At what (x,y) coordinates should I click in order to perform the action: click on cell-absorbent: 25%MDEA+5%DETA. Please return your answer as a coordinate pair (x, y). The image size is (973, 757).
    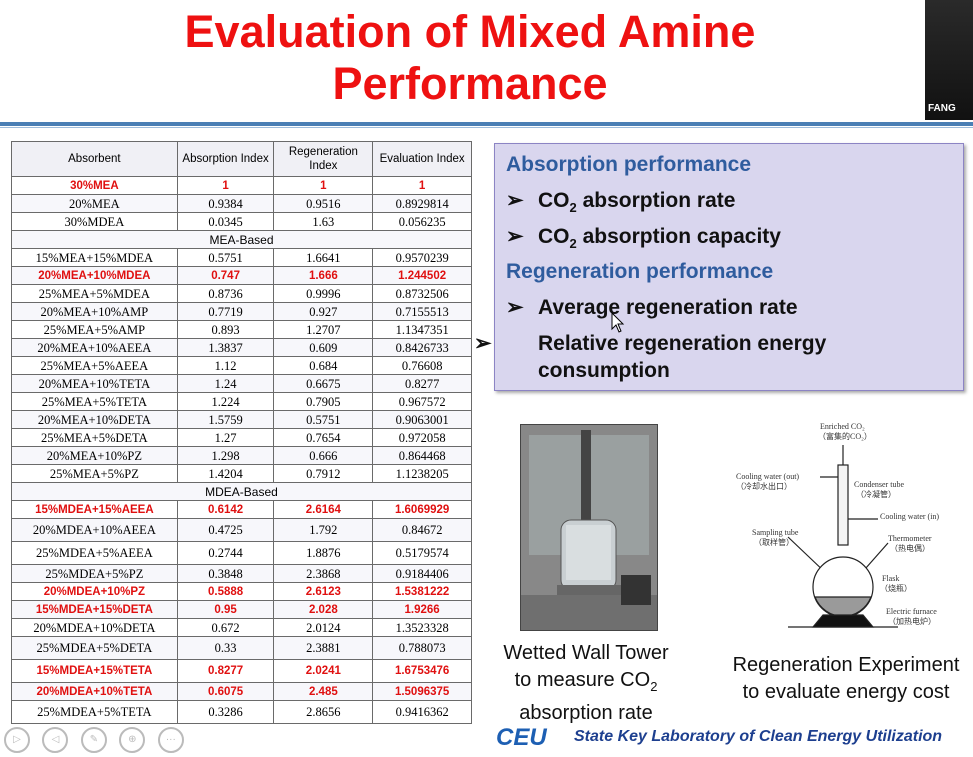
    Looking at the image, I should click on (94, 648).